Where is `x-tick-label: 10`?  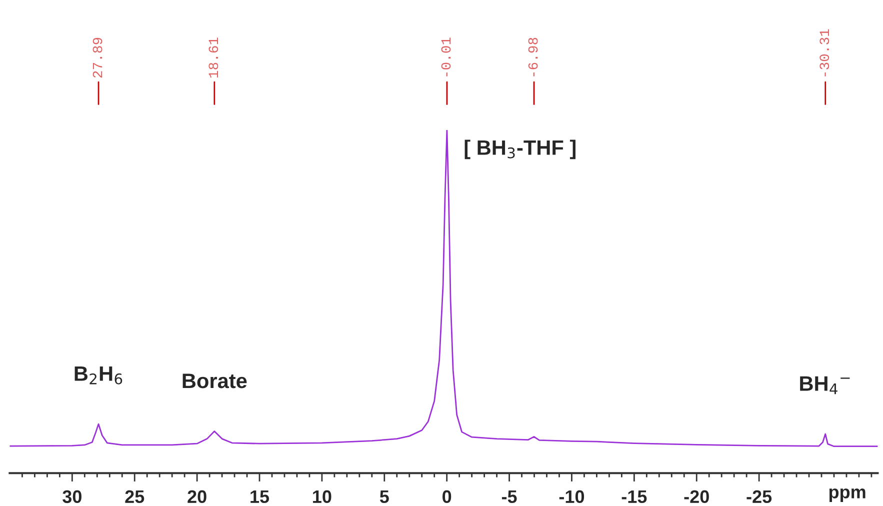
x-tick-label: 10 is located at coordinates (322, 497).